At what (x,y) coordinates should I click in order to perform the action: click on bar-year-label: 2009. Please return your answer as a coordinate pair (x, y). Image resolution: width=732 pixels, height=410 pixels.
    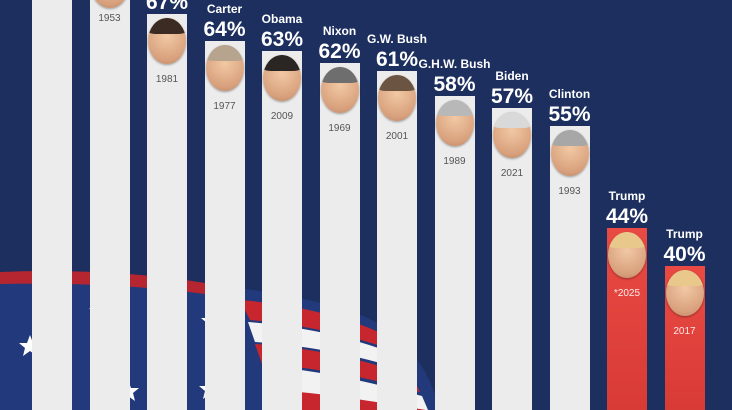
    Looking at the image, I should click on (282, 116).